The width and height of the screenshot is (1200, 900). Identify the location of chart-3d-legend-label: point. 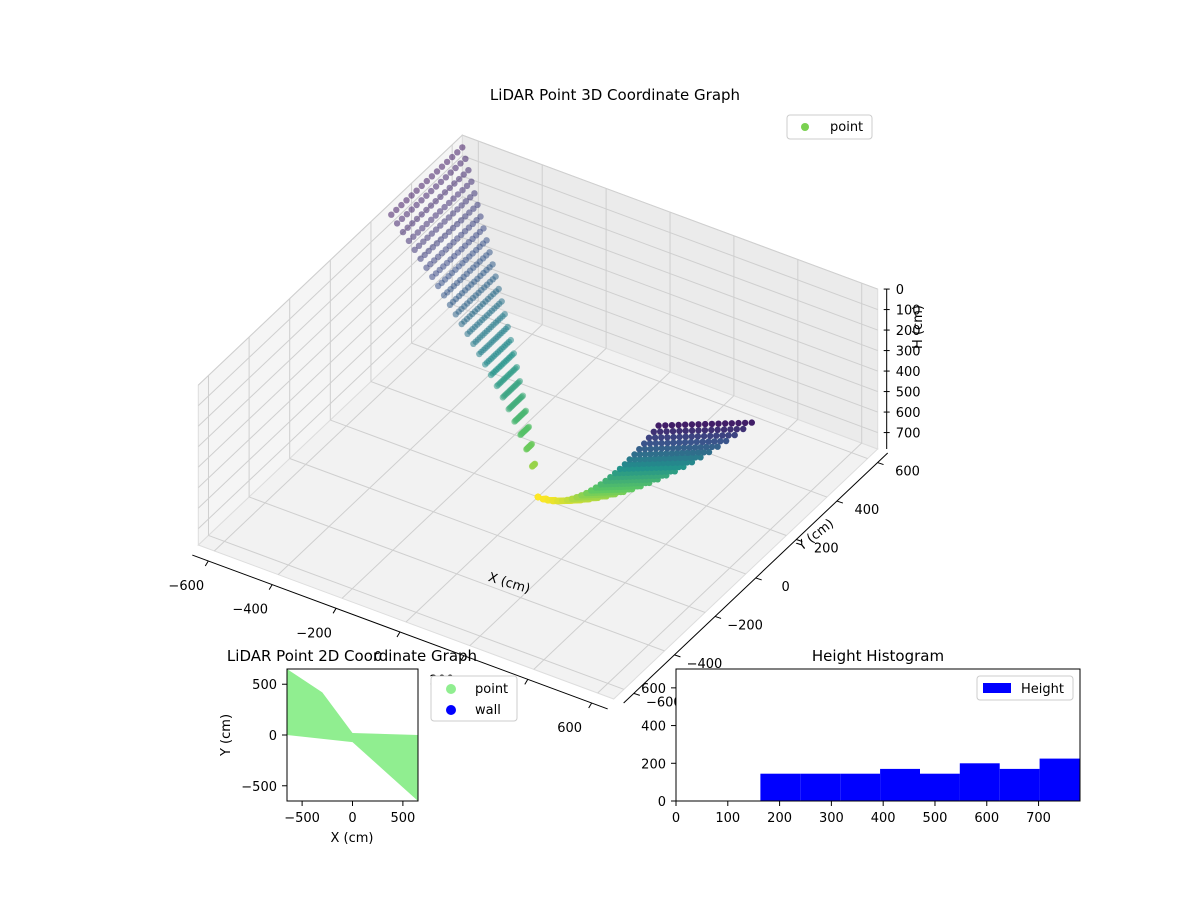
(846, 127).